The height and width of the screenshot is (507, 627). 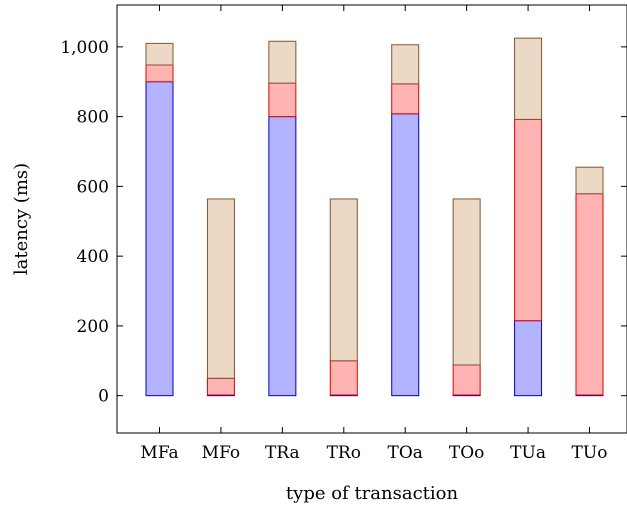 What do you see at coordinates (372, 493) in the screenshot?
I see `x-axis-label: type of transaction` at bounding box center [372, 493].